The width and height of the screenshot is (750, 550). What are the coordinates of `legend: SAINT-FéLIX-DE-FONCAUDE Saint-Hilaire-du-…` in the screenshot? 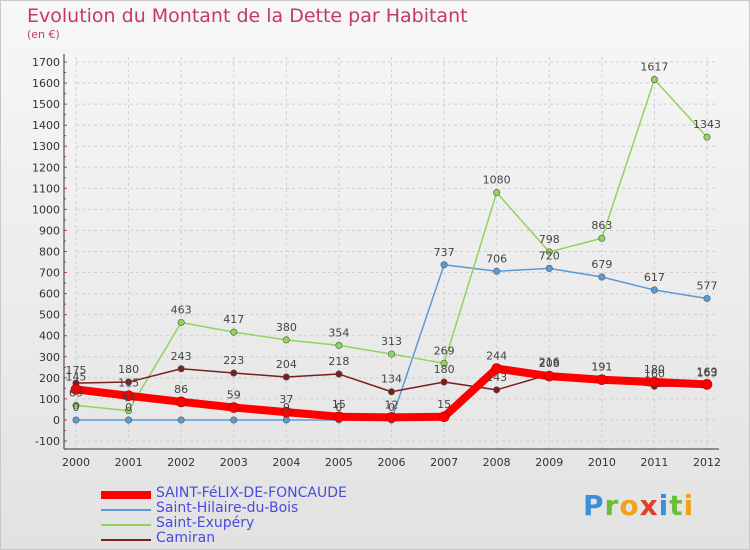 It's located at (241, 516).